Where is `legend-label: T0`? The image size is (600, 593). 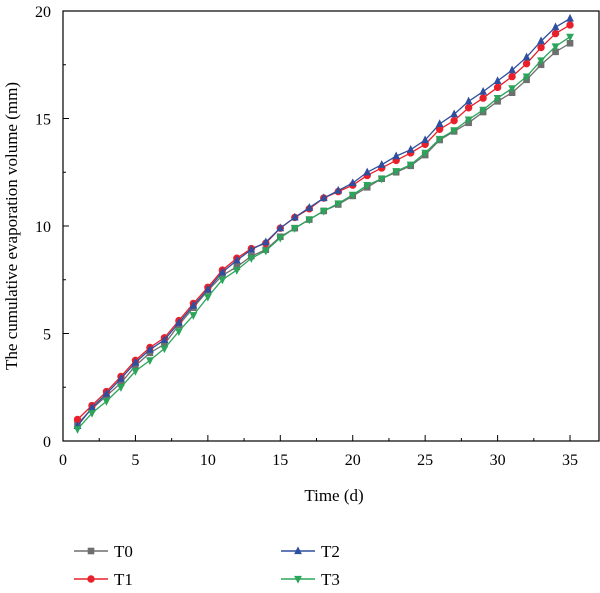 legend-label: T0 is located at coordinates (123, 551).